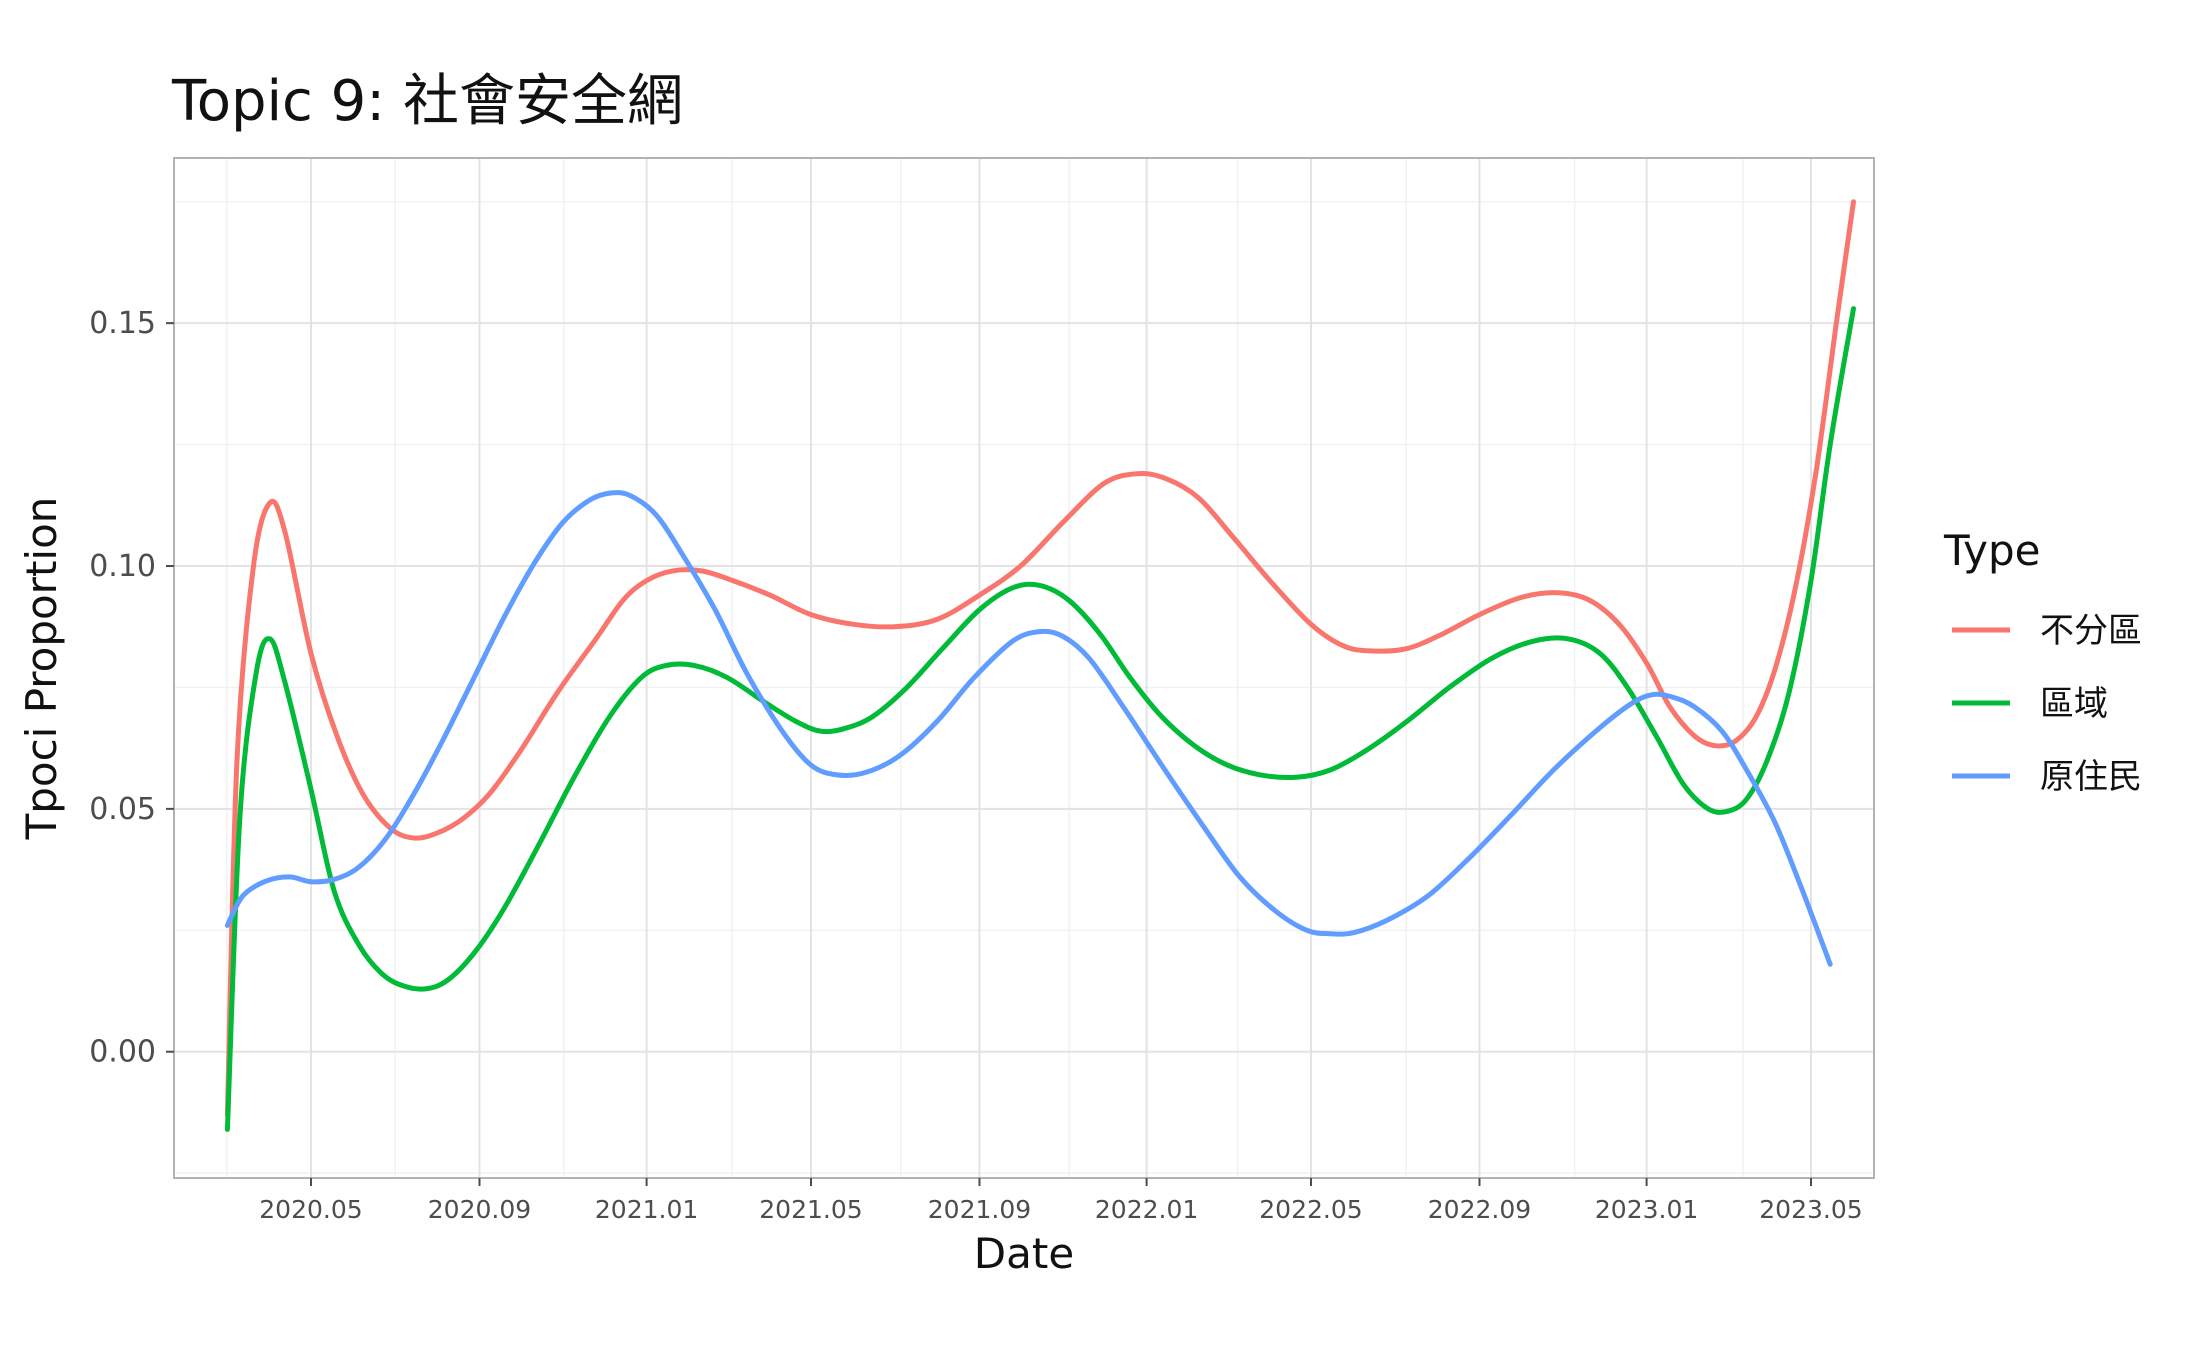 This screenshot has width=2187, height=1351. What do you see at coordinates (979, 1209) in the screenshot?
I see `x-tick-label: 2021.09` at bounding box center [979, 1209].